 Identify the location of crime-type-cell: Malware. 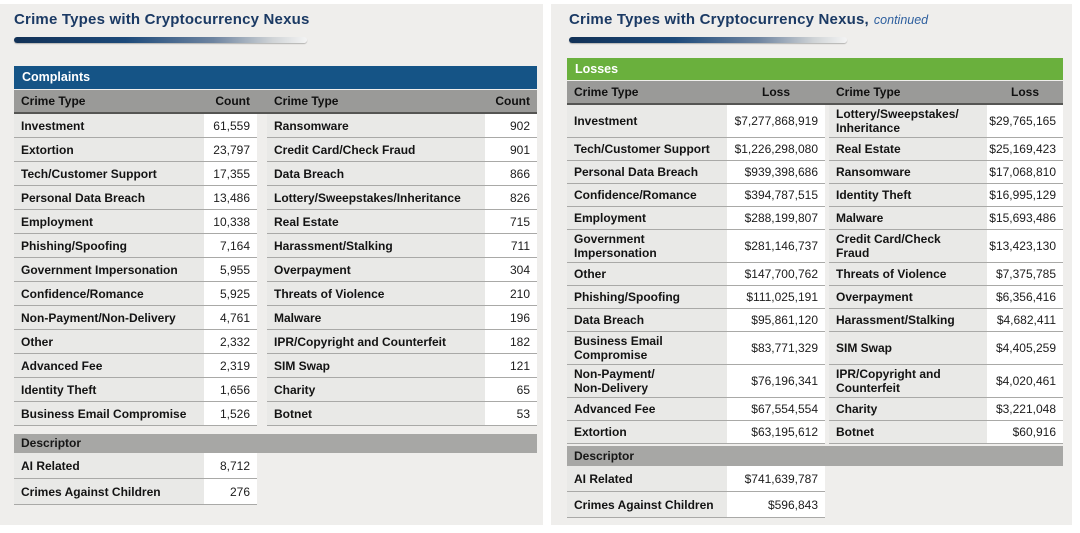
(376, 318).